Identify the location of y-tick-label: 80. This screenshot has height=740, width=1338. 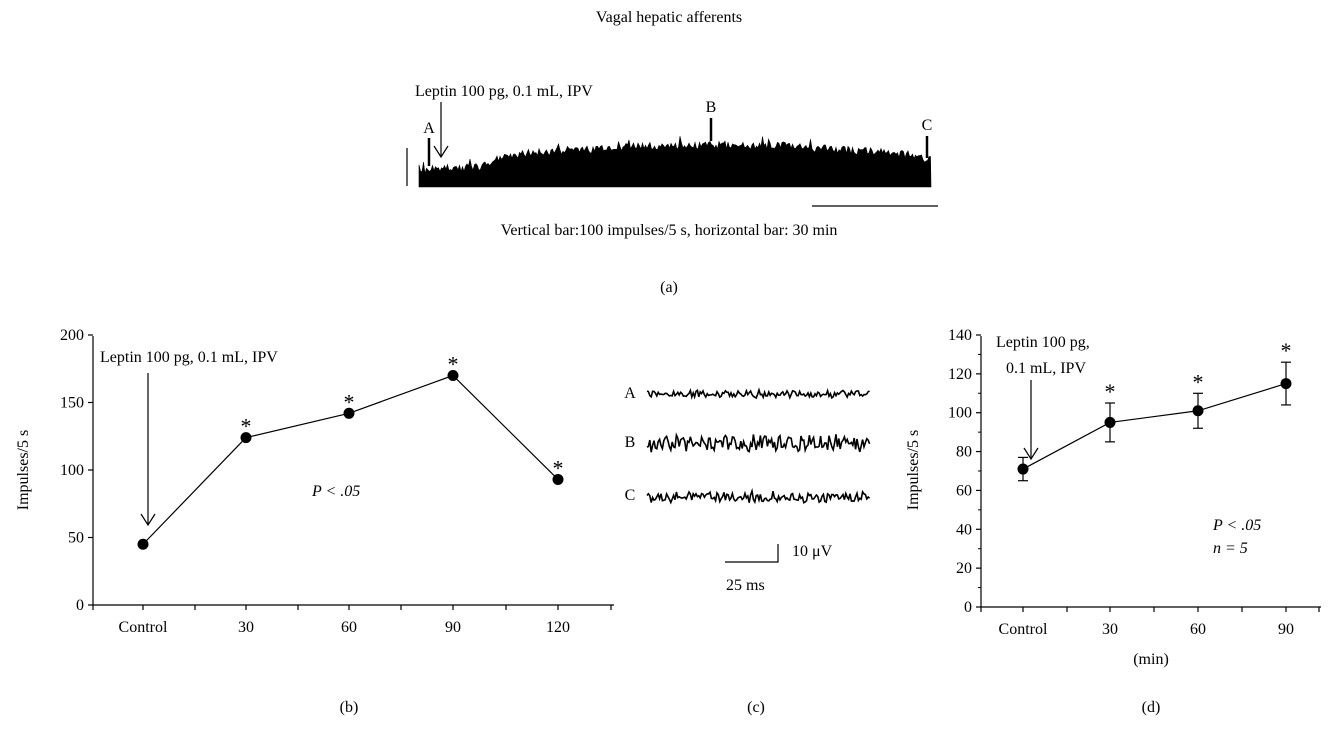
(964, 452).